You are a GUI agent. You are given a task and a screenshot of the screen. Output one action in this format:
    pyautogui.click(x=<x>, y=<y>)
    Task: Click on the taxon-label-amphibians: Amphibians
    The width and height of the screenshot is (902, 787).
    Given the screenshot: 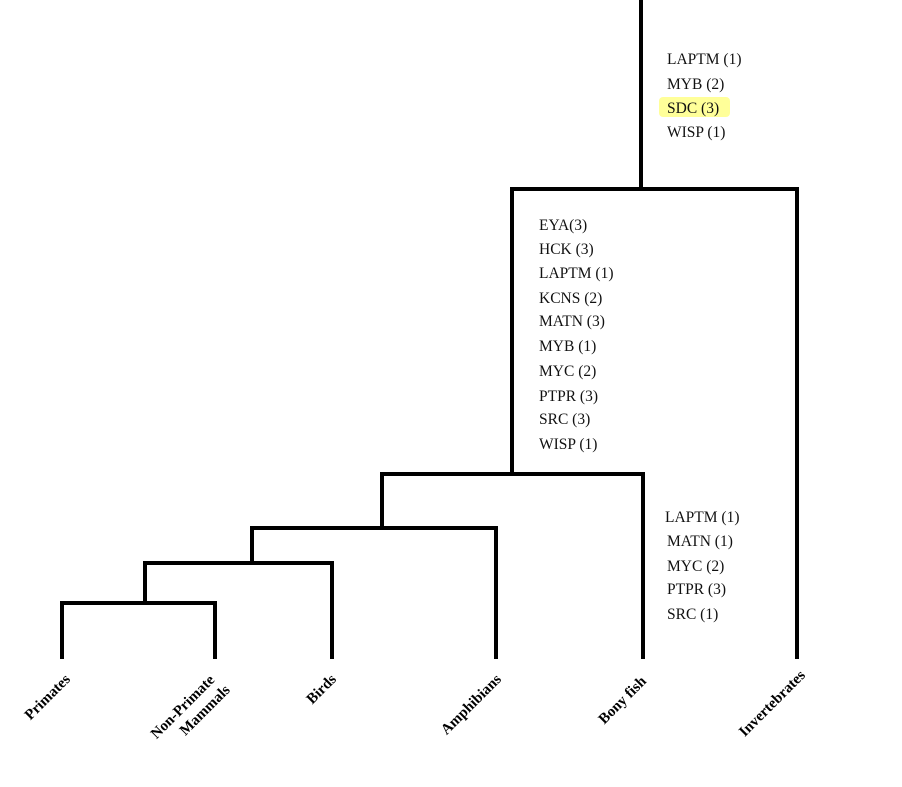 What is the action you would take?
    pyautogui.click(x=471, y=704)
    